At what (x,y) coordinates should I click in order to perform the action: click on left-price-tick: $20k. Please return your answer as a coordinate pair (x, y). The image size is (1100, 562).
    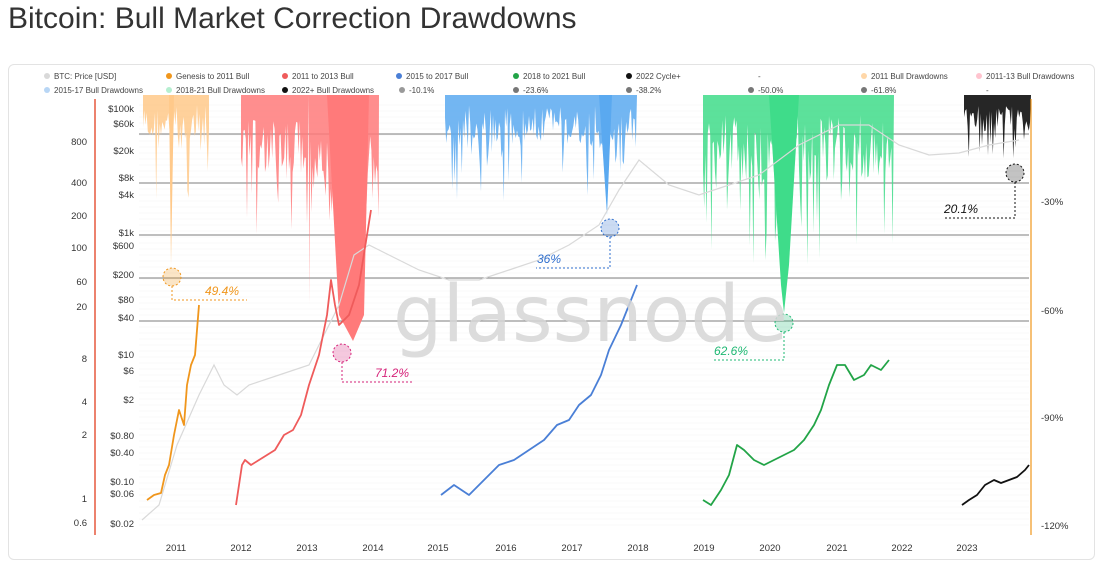
    Looking at the image, I should click on (123, 151).